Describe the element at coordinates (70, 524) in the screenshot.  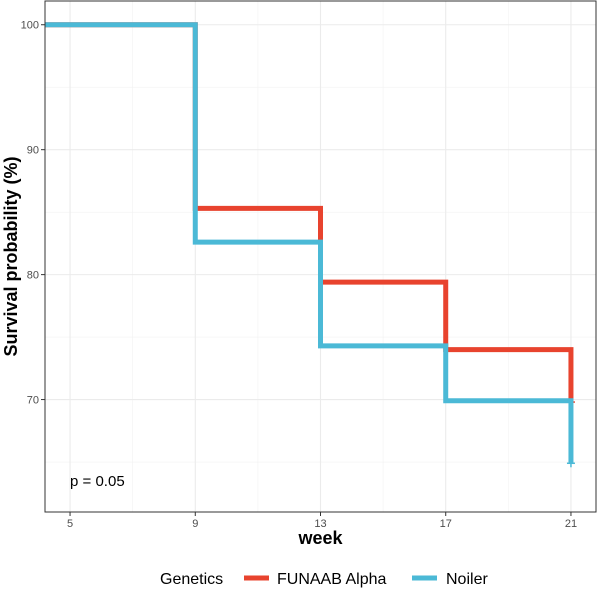
I see `x-tick-label: 5` at that location.